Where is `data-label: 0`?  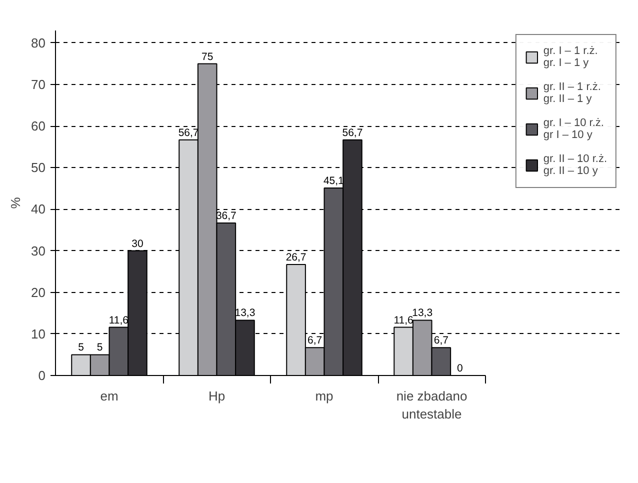
data-label: 0 is located at coordinates (460, 368).